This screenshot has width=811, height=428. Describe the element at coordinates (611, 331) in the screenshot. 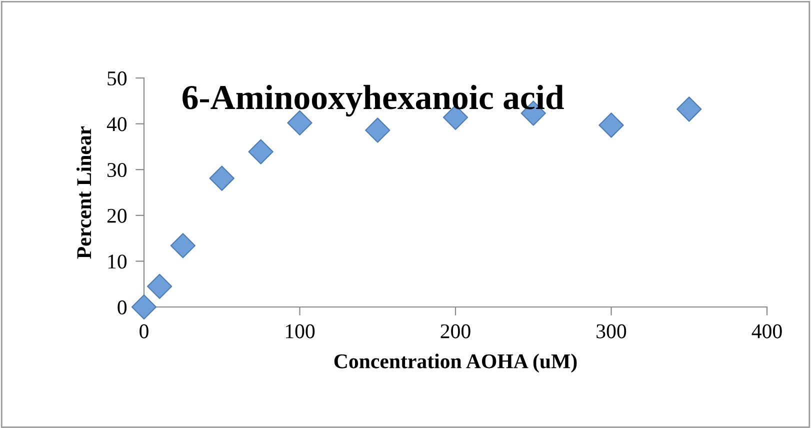

I see `x-tick-label: 300` at that location.